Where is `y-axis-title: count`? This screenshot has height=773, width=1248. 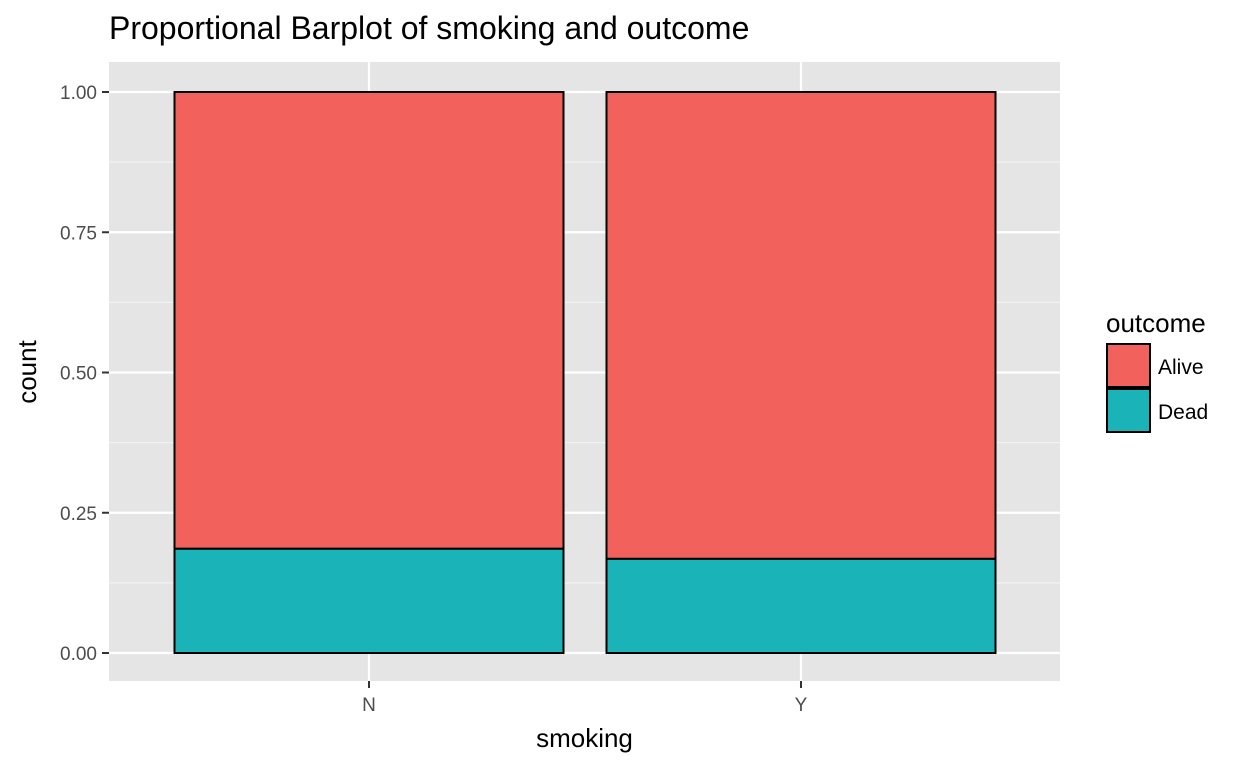 y-axis-title: count is located at coordinates (27, 371).